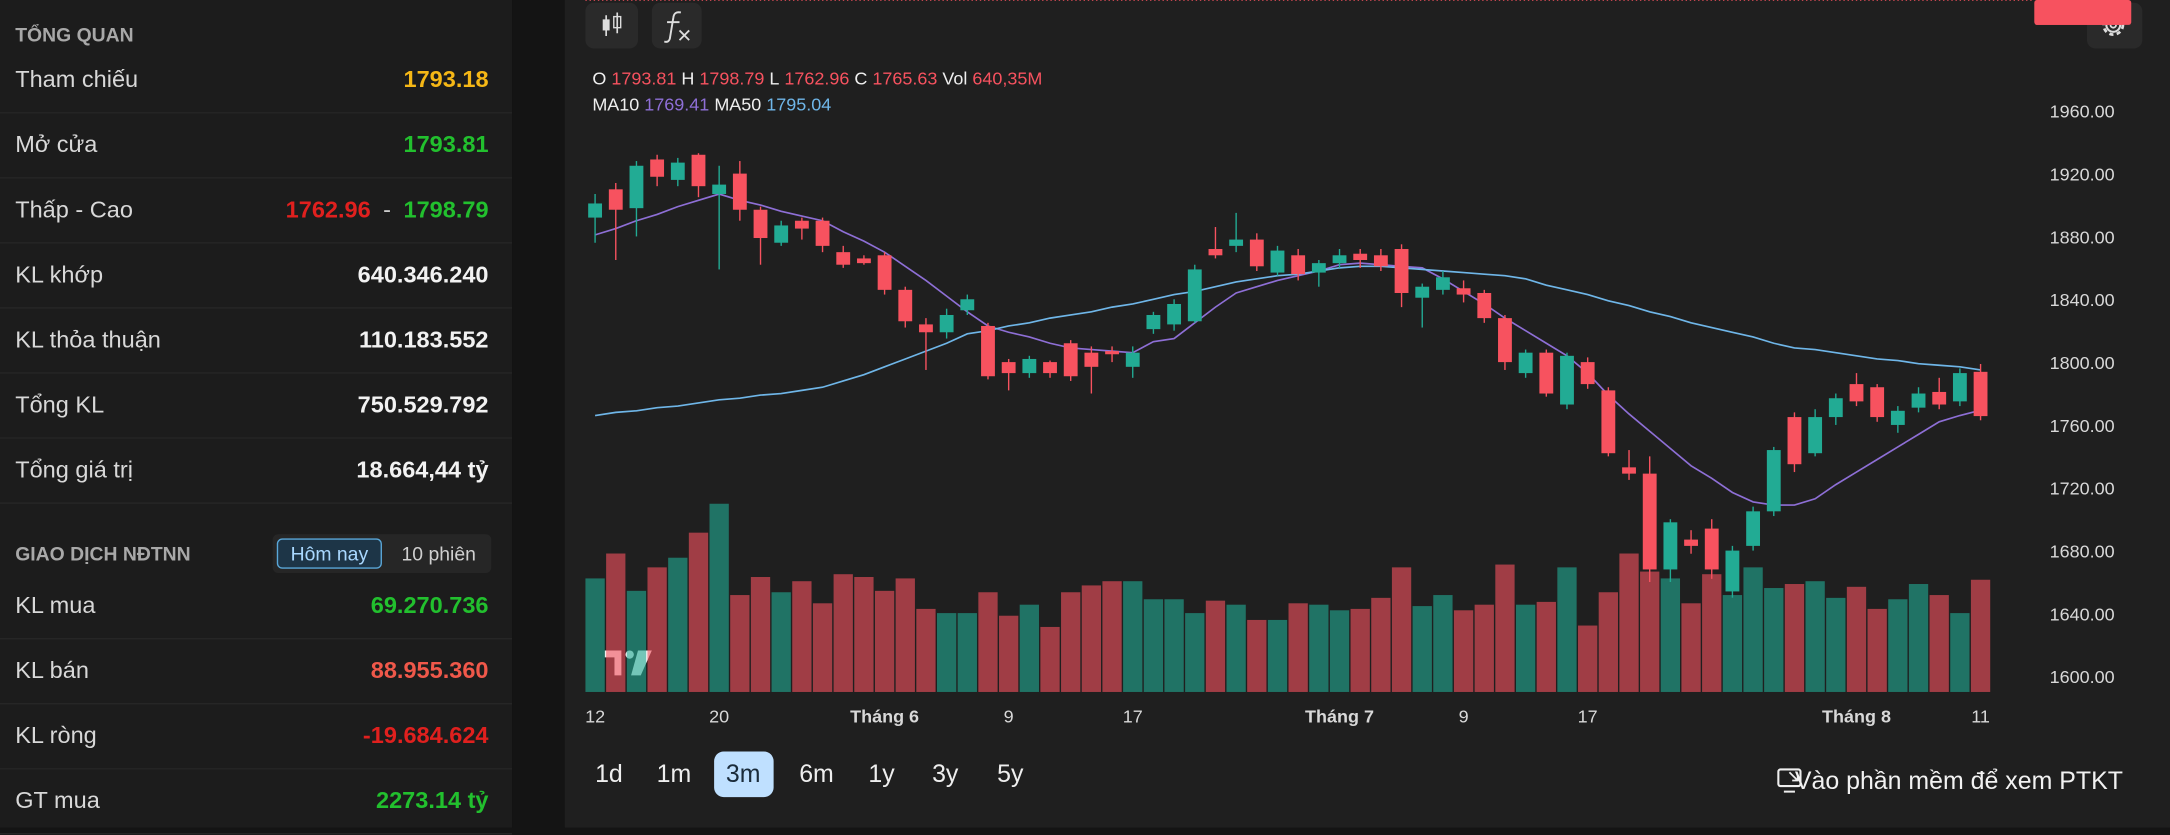 The image size is (2170, 835). I want to click on range-button: 3y, so click(945, 774).